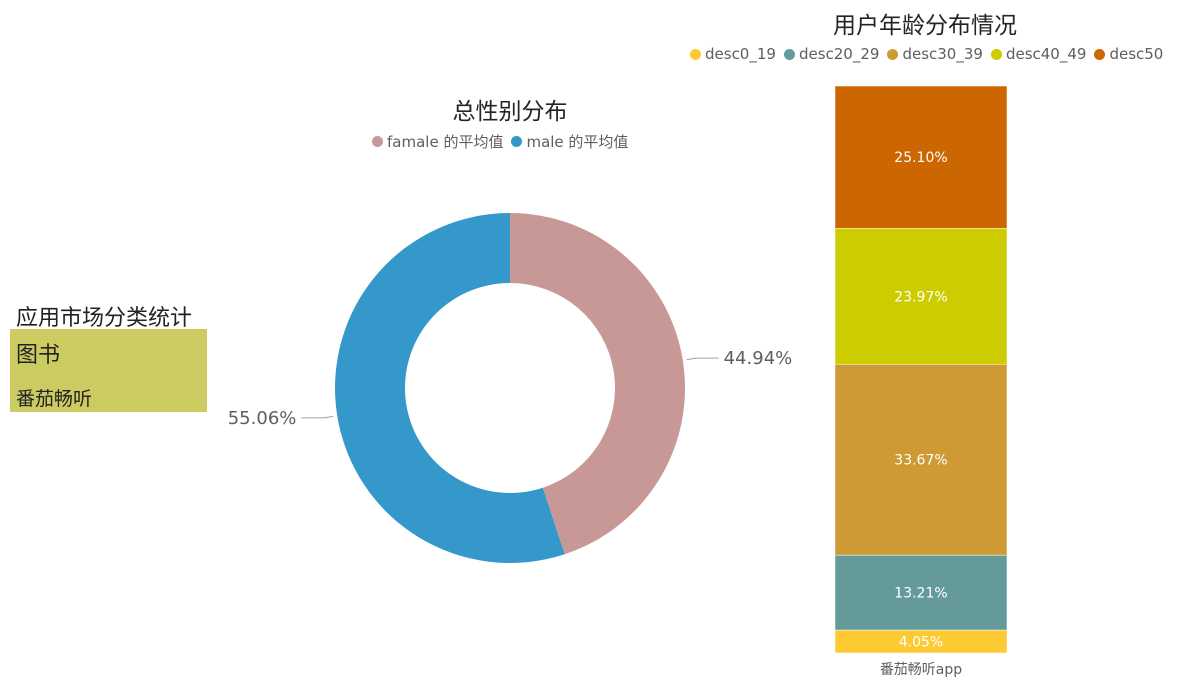  What do you see at coordinates (1046, 54) in the screenshot?
I see `legend-label: desc40_49` at bounding box center [1046, 54].